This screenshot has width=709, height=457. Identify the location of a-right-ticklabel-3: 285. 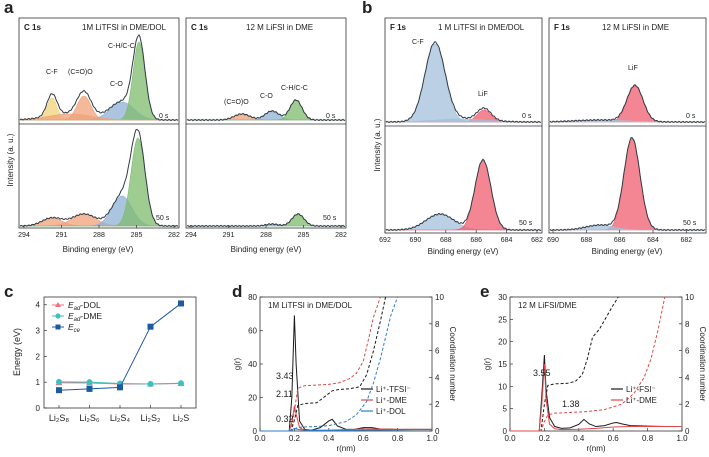
(304, 235).